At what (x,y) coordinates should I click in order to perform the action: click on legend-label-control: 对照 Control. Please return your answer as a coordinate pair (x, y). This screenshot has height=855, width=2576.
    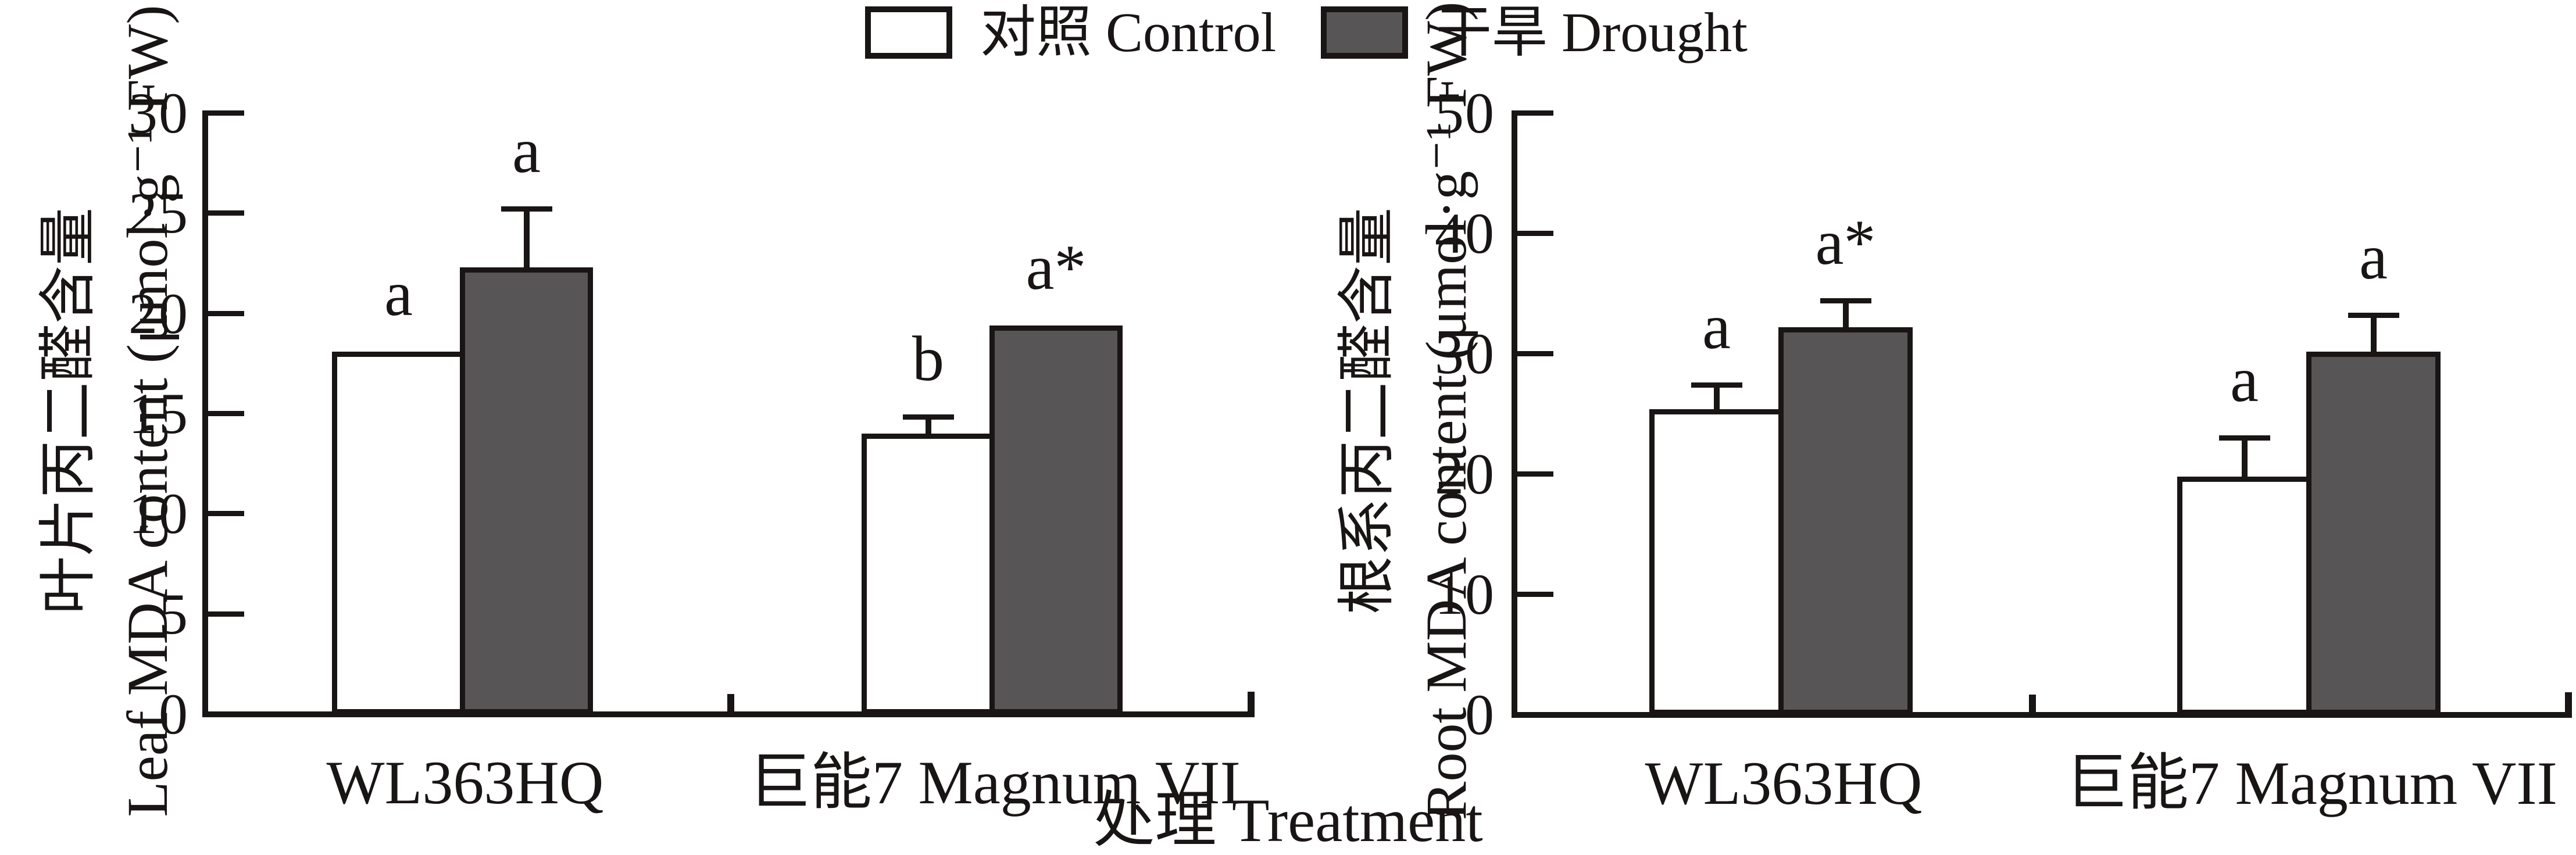
    Looking at the image, I should click on (1128, 32).